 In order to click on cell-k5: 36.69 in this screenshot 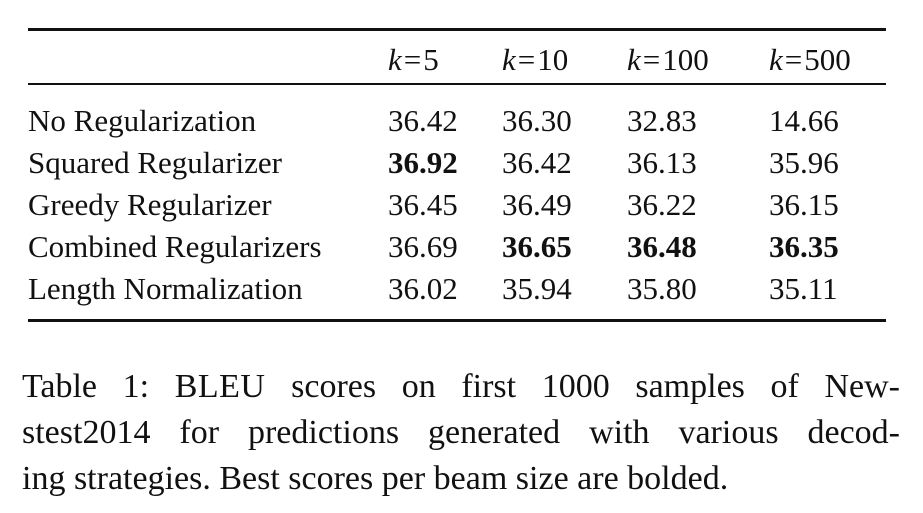, I will do `click(423, 246)`.